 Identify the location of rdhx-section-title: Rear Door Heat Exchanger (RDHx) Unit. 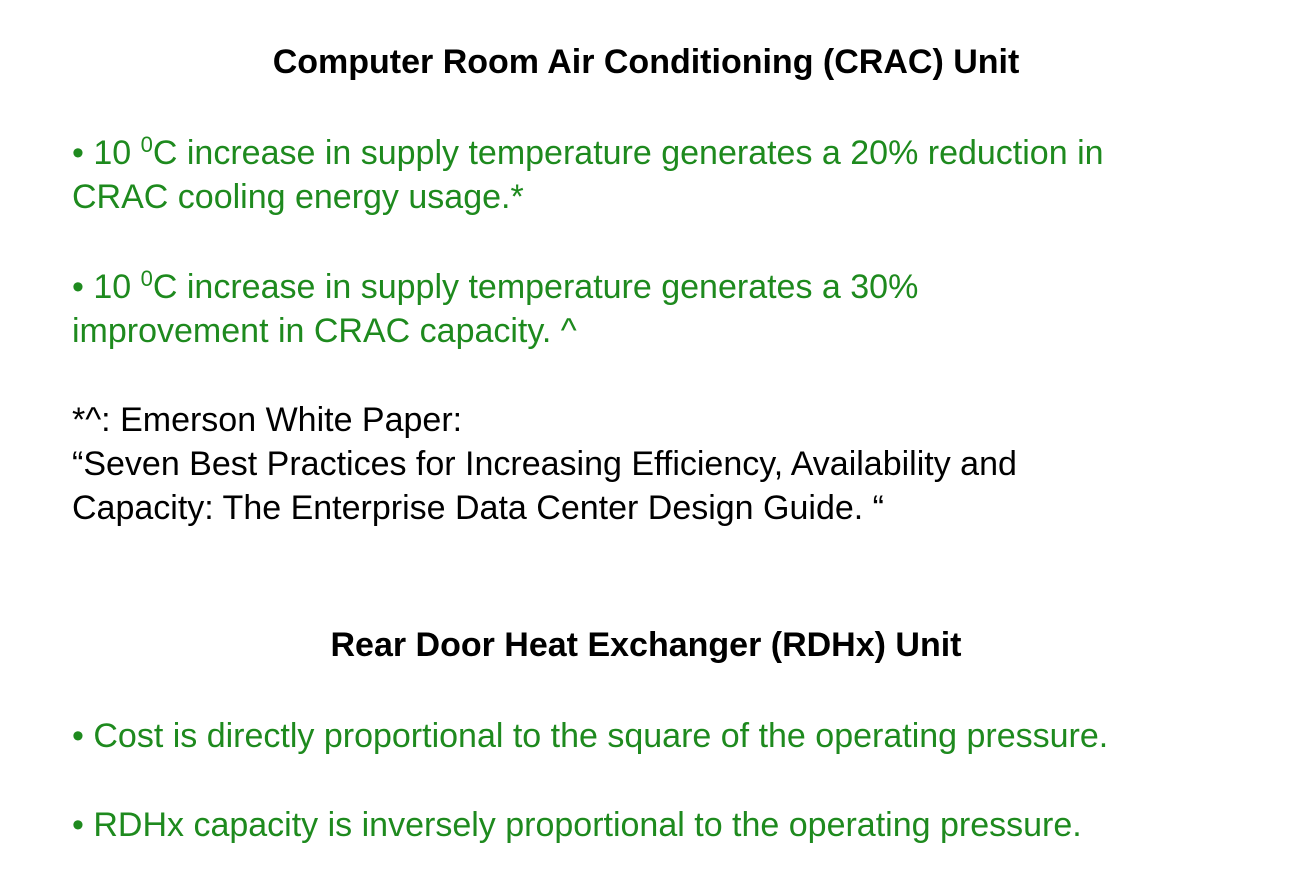
(646, 645).